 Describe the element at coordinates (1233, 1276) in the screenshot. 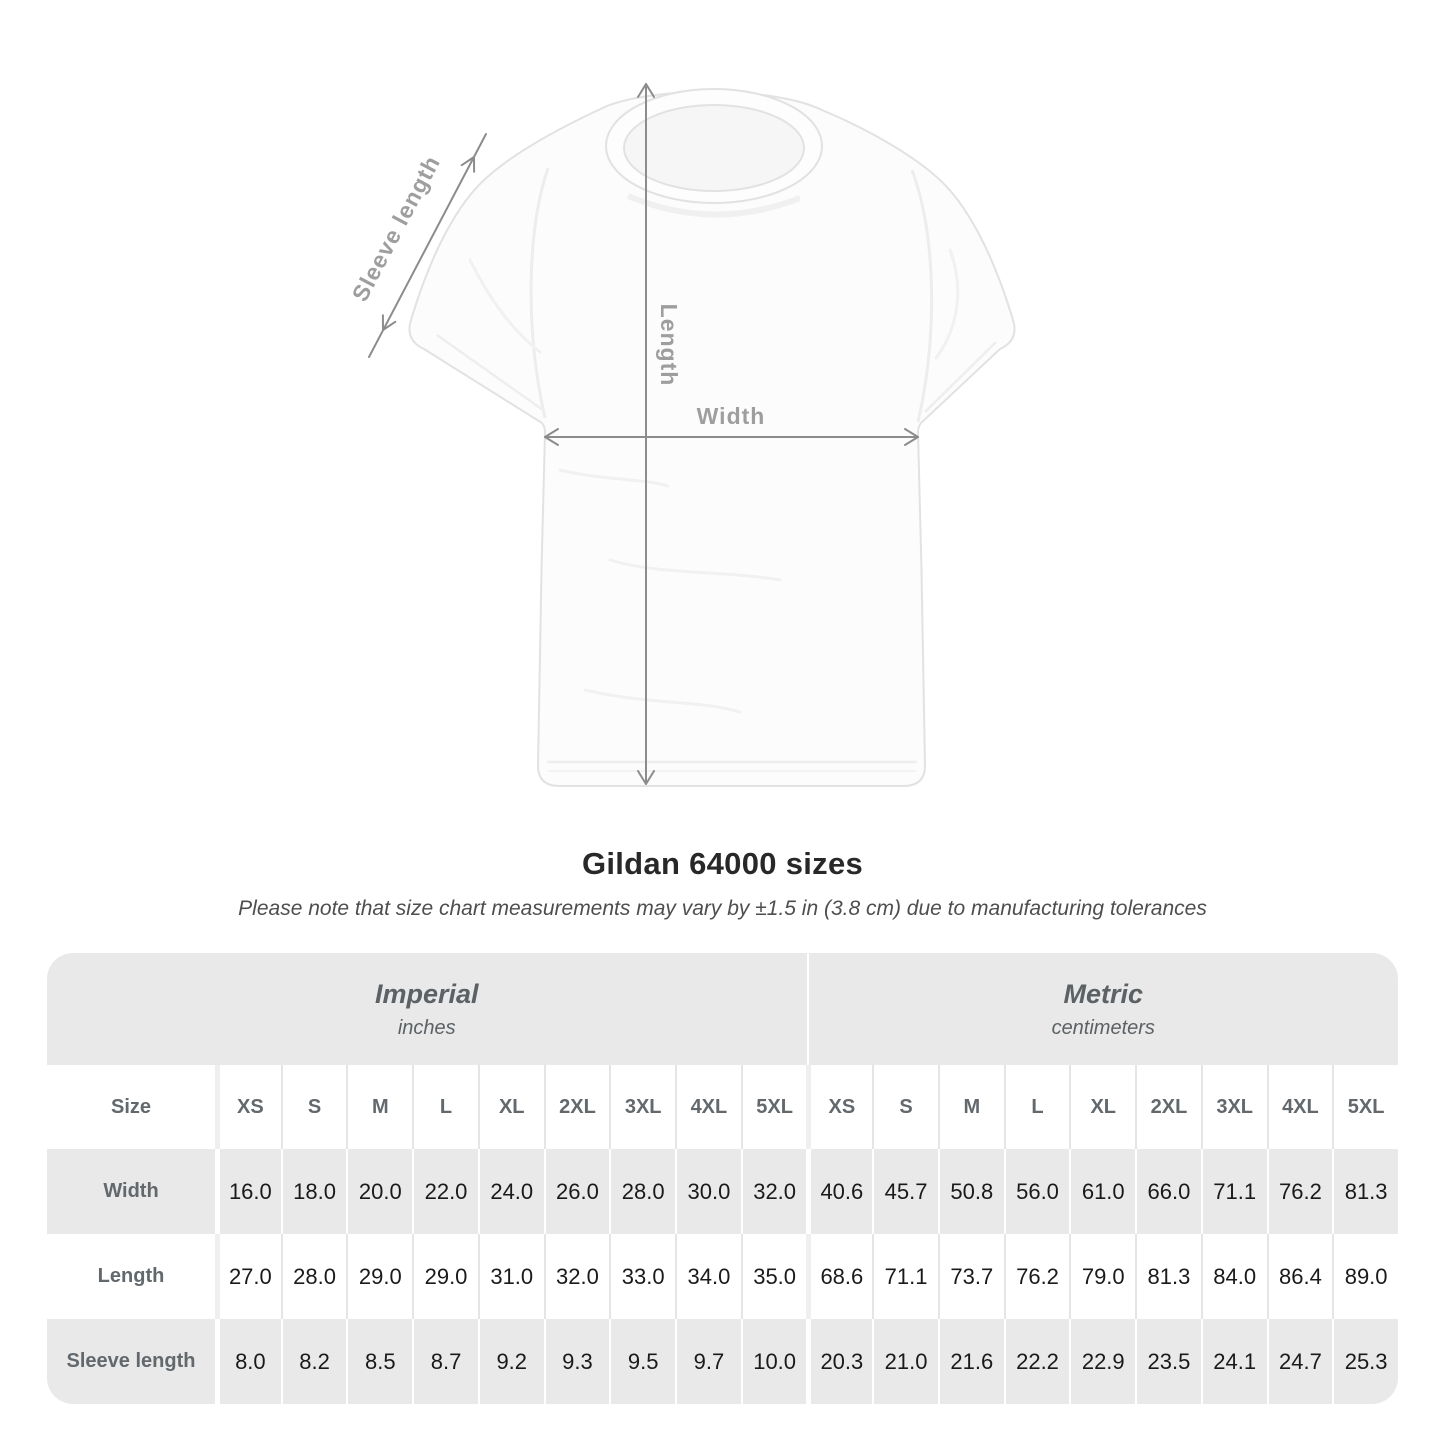

I see `size-value-cell: 84.0` at that location.